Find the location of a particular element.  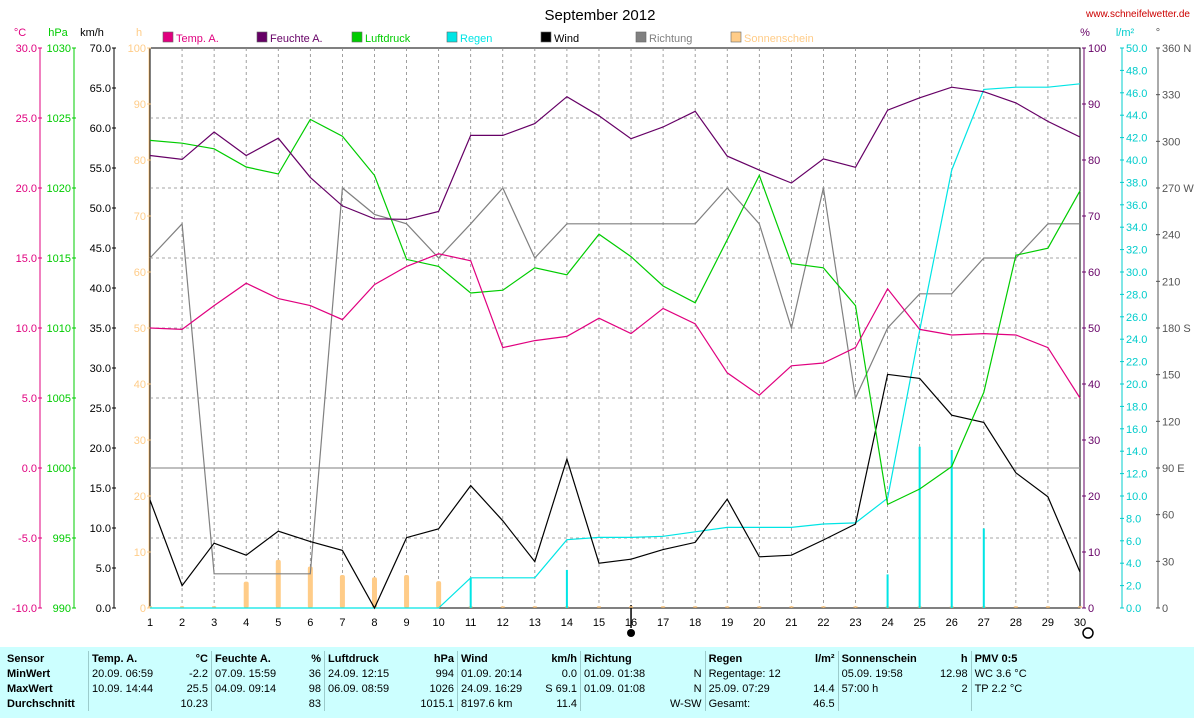

summary-cell-value: W-SW is located at coordinates (686, 703).